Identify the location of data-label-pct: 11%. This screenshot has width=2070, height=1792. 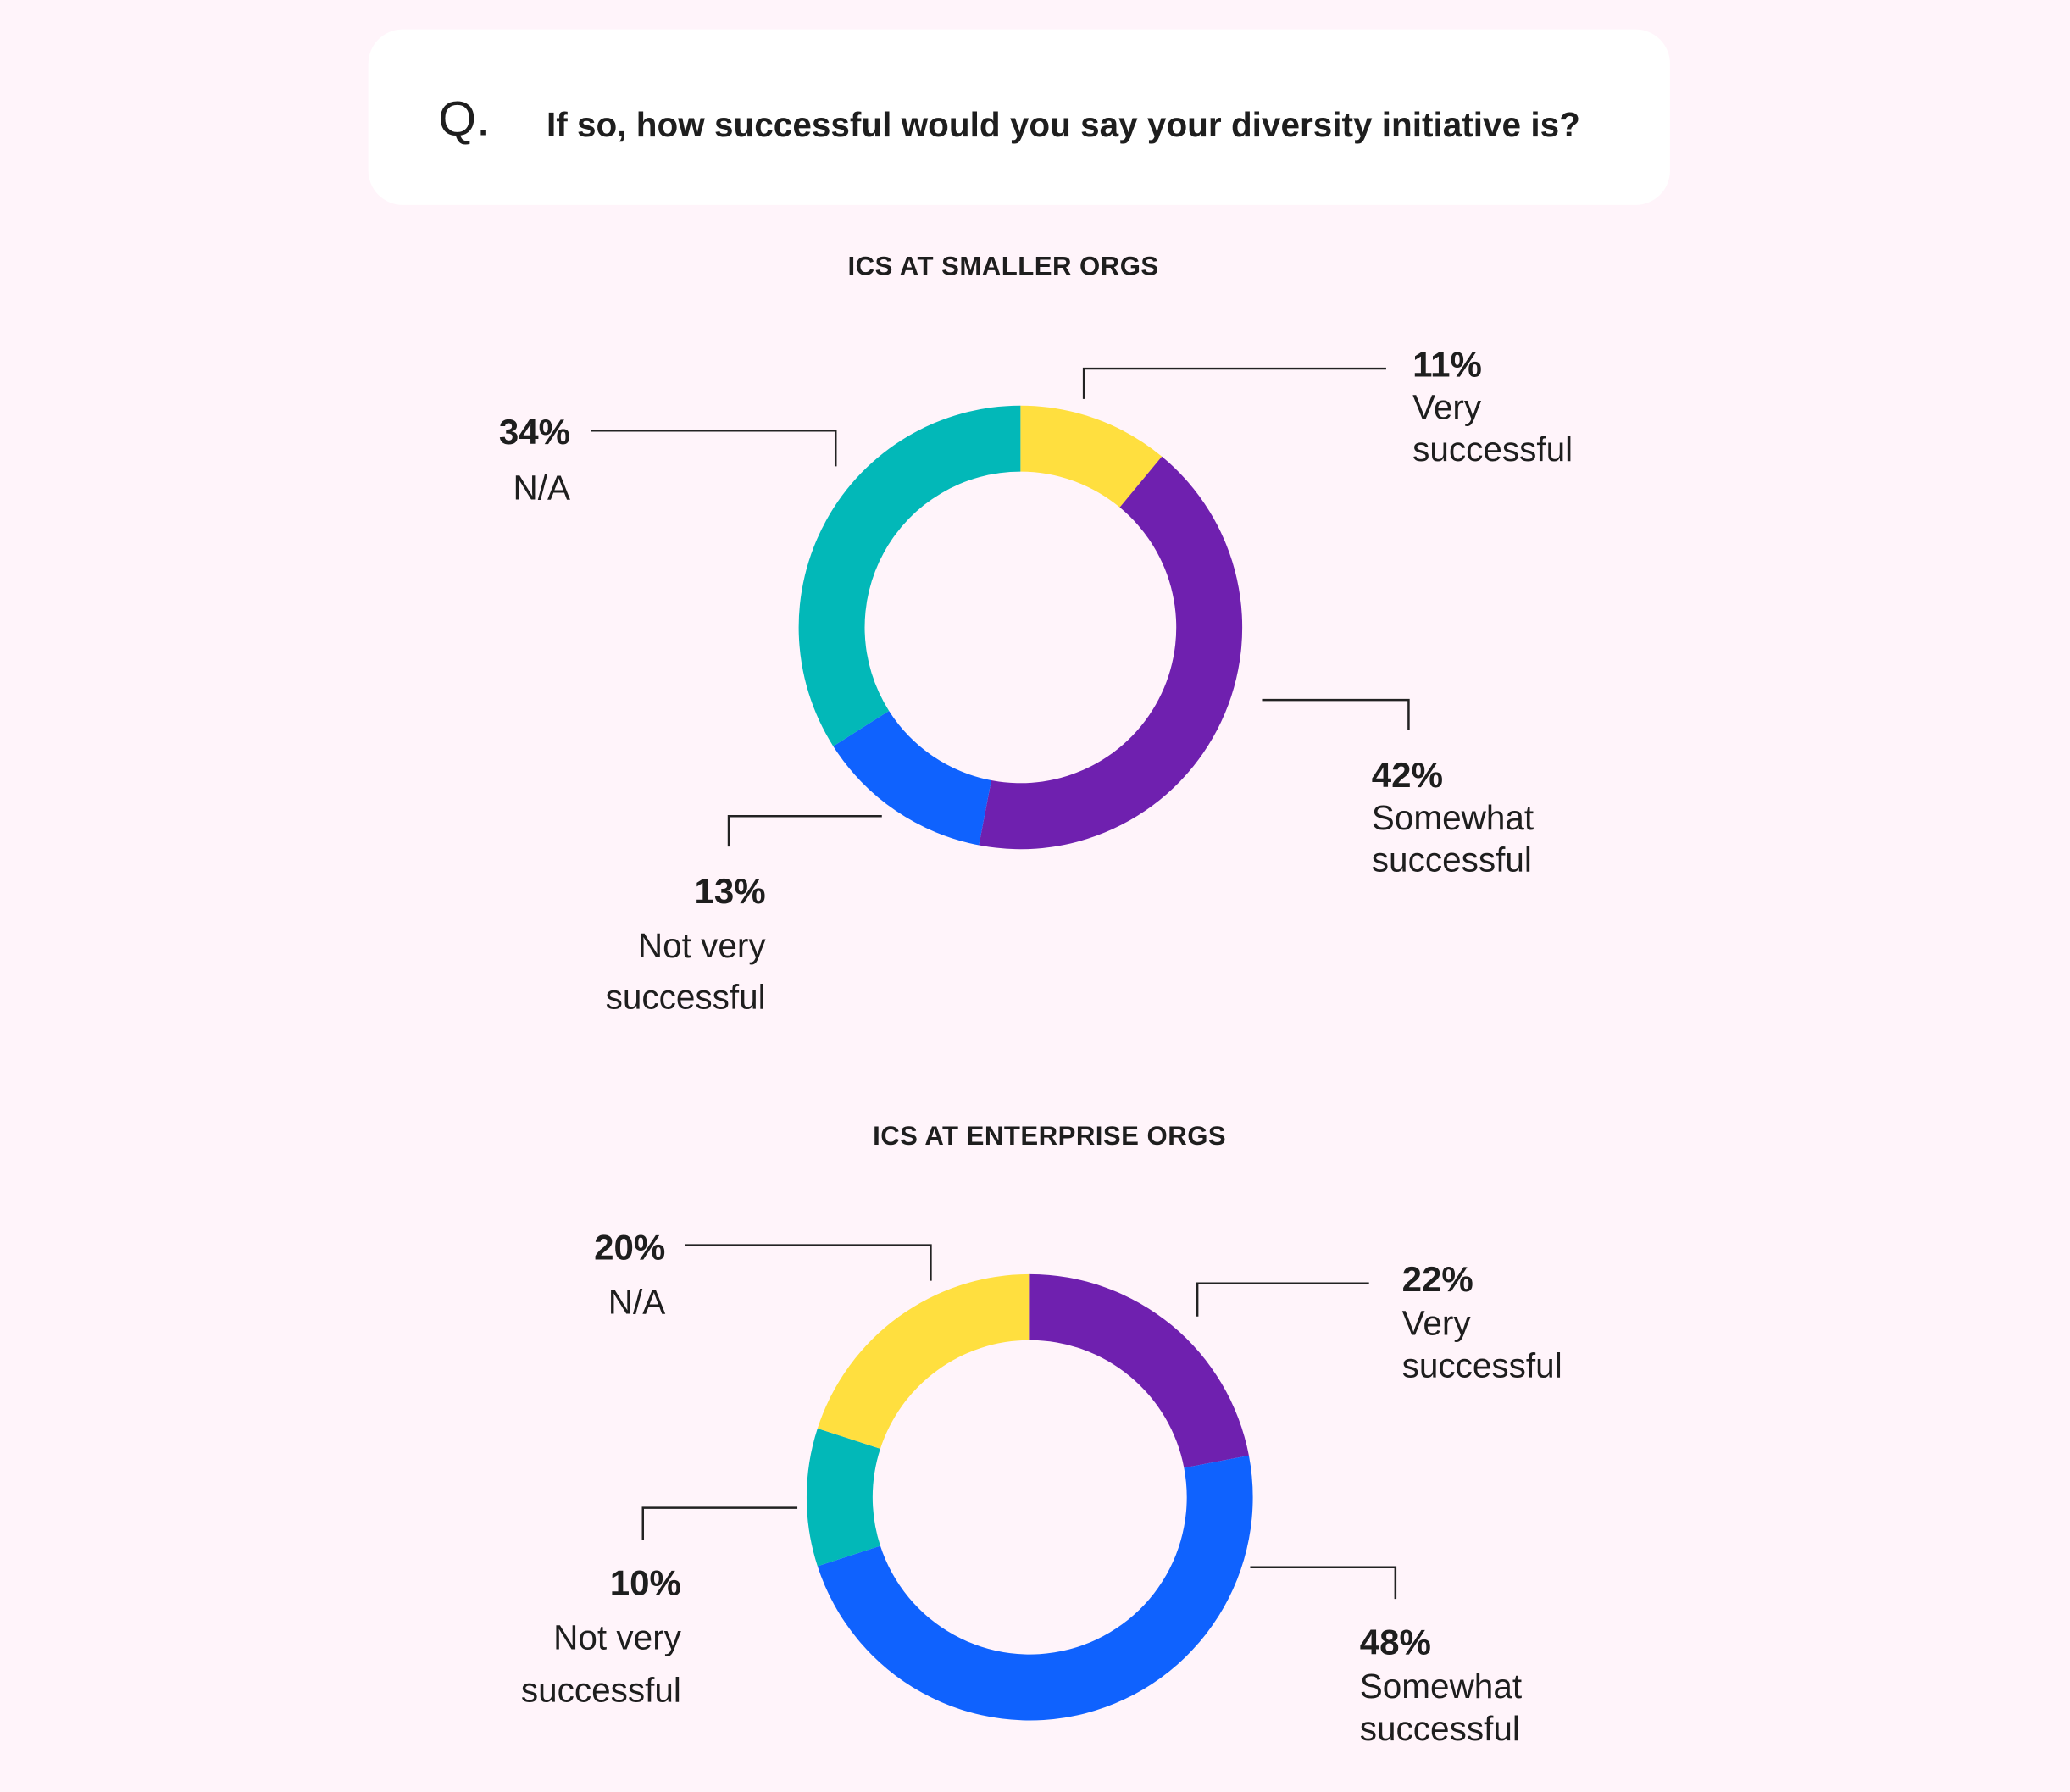
(1447, 364).